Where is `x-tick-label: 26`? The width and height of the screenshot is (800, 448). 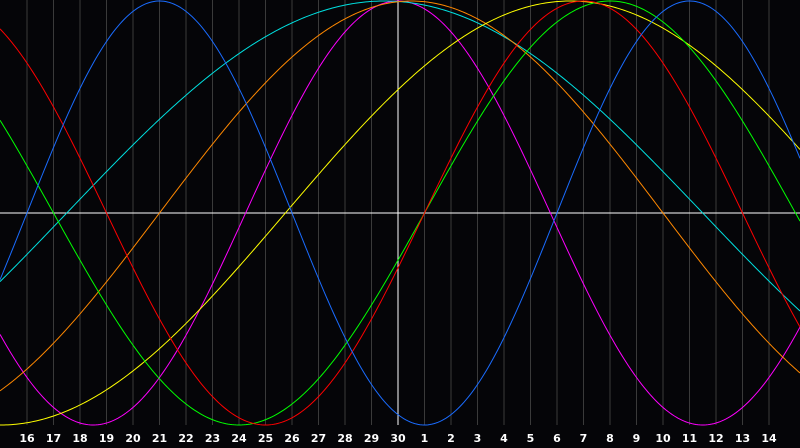
x-tick-label: 26 is located at coordinates (292, 438).